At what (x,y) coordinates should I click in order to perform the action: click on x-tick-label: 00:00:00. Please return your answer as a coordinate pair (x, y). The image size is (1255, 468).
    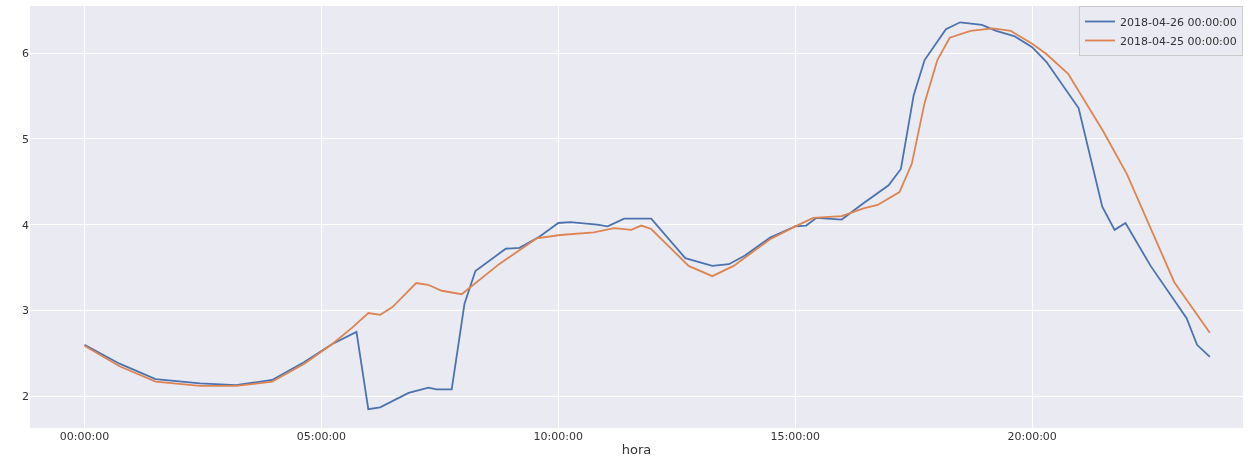
    Looking at the image, I should click on (84, 436).